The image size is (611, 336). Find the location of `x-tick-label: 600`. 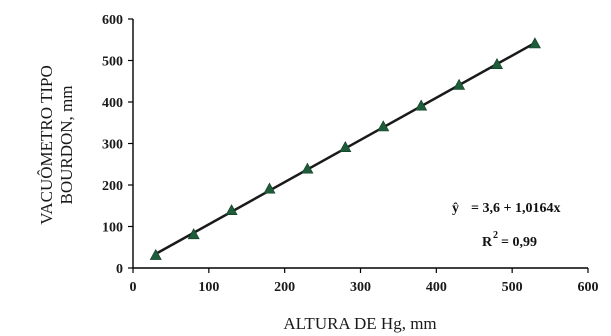

x-tick-label: 600 is located at coordinates (588, 287).